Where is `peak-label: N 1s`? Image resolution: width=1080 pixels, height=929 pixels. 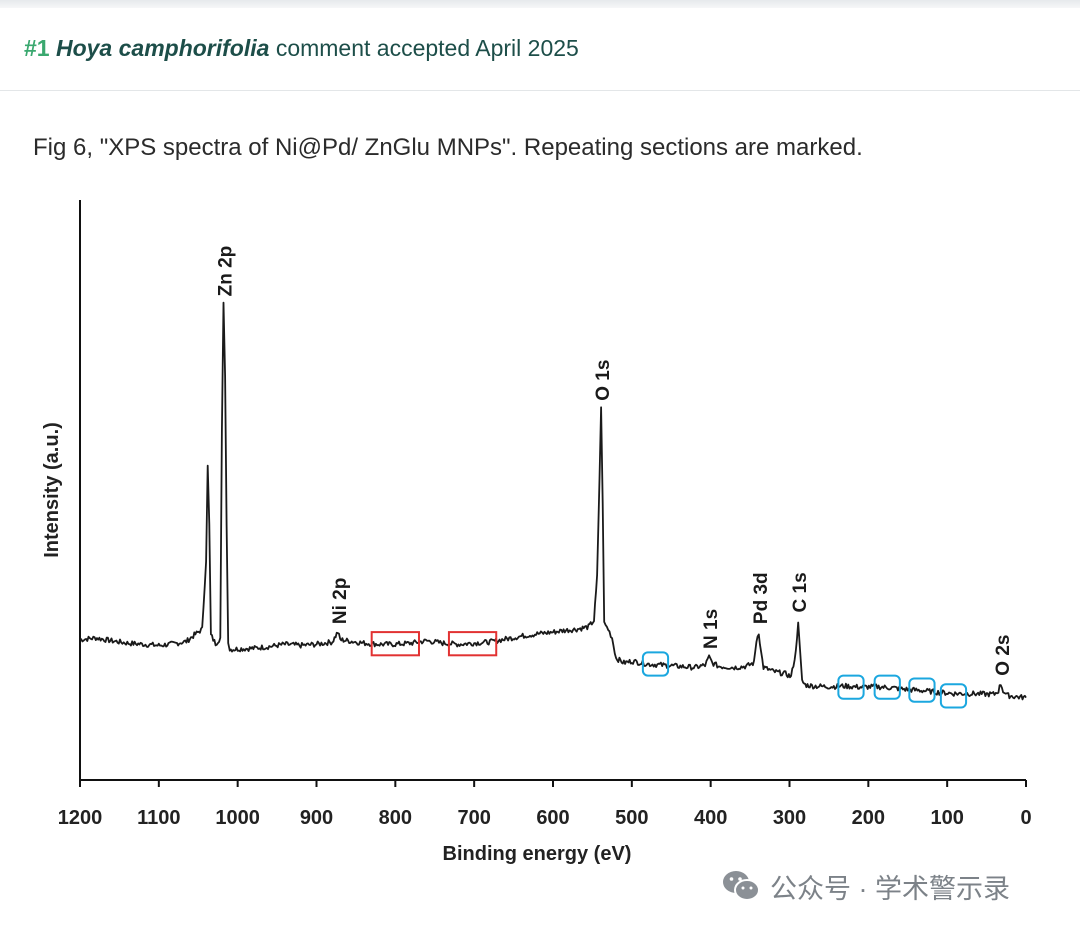 peak-label: N 1s is located at coordinates (711, 629).